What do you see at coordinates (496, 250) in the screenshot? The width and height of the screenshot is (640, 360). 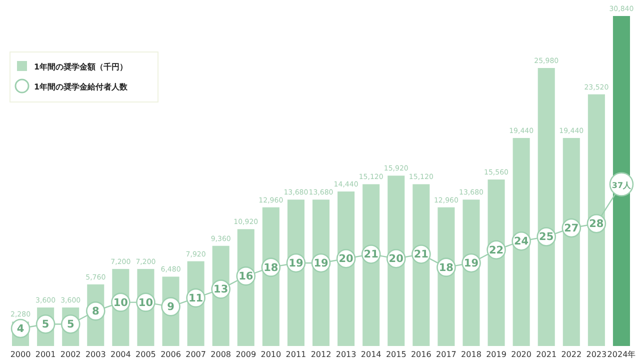 I see `data-label: 22` at bounding box center [496, 250].